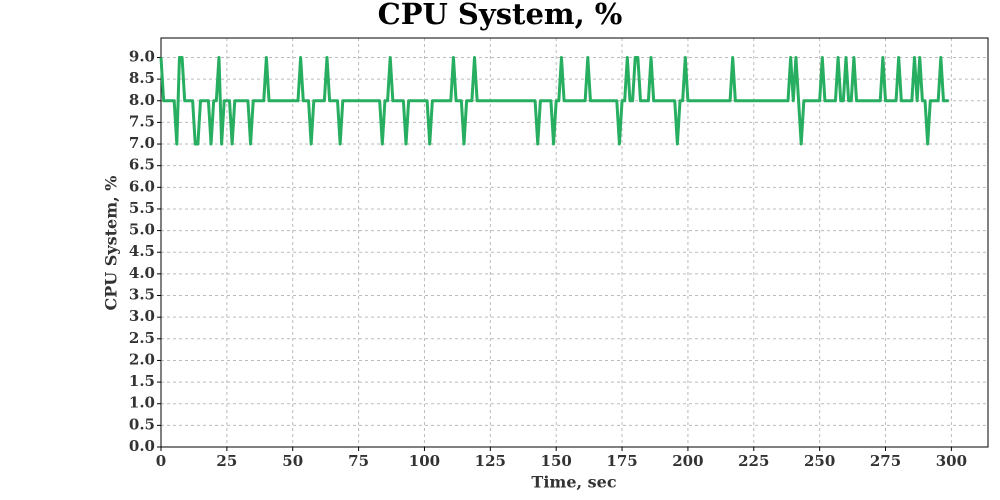 This screenshot has height=500, width=1000. Describe the element at coordinates (819, 461) in the screenshot. I see `x-tick-label: 250` at that location.